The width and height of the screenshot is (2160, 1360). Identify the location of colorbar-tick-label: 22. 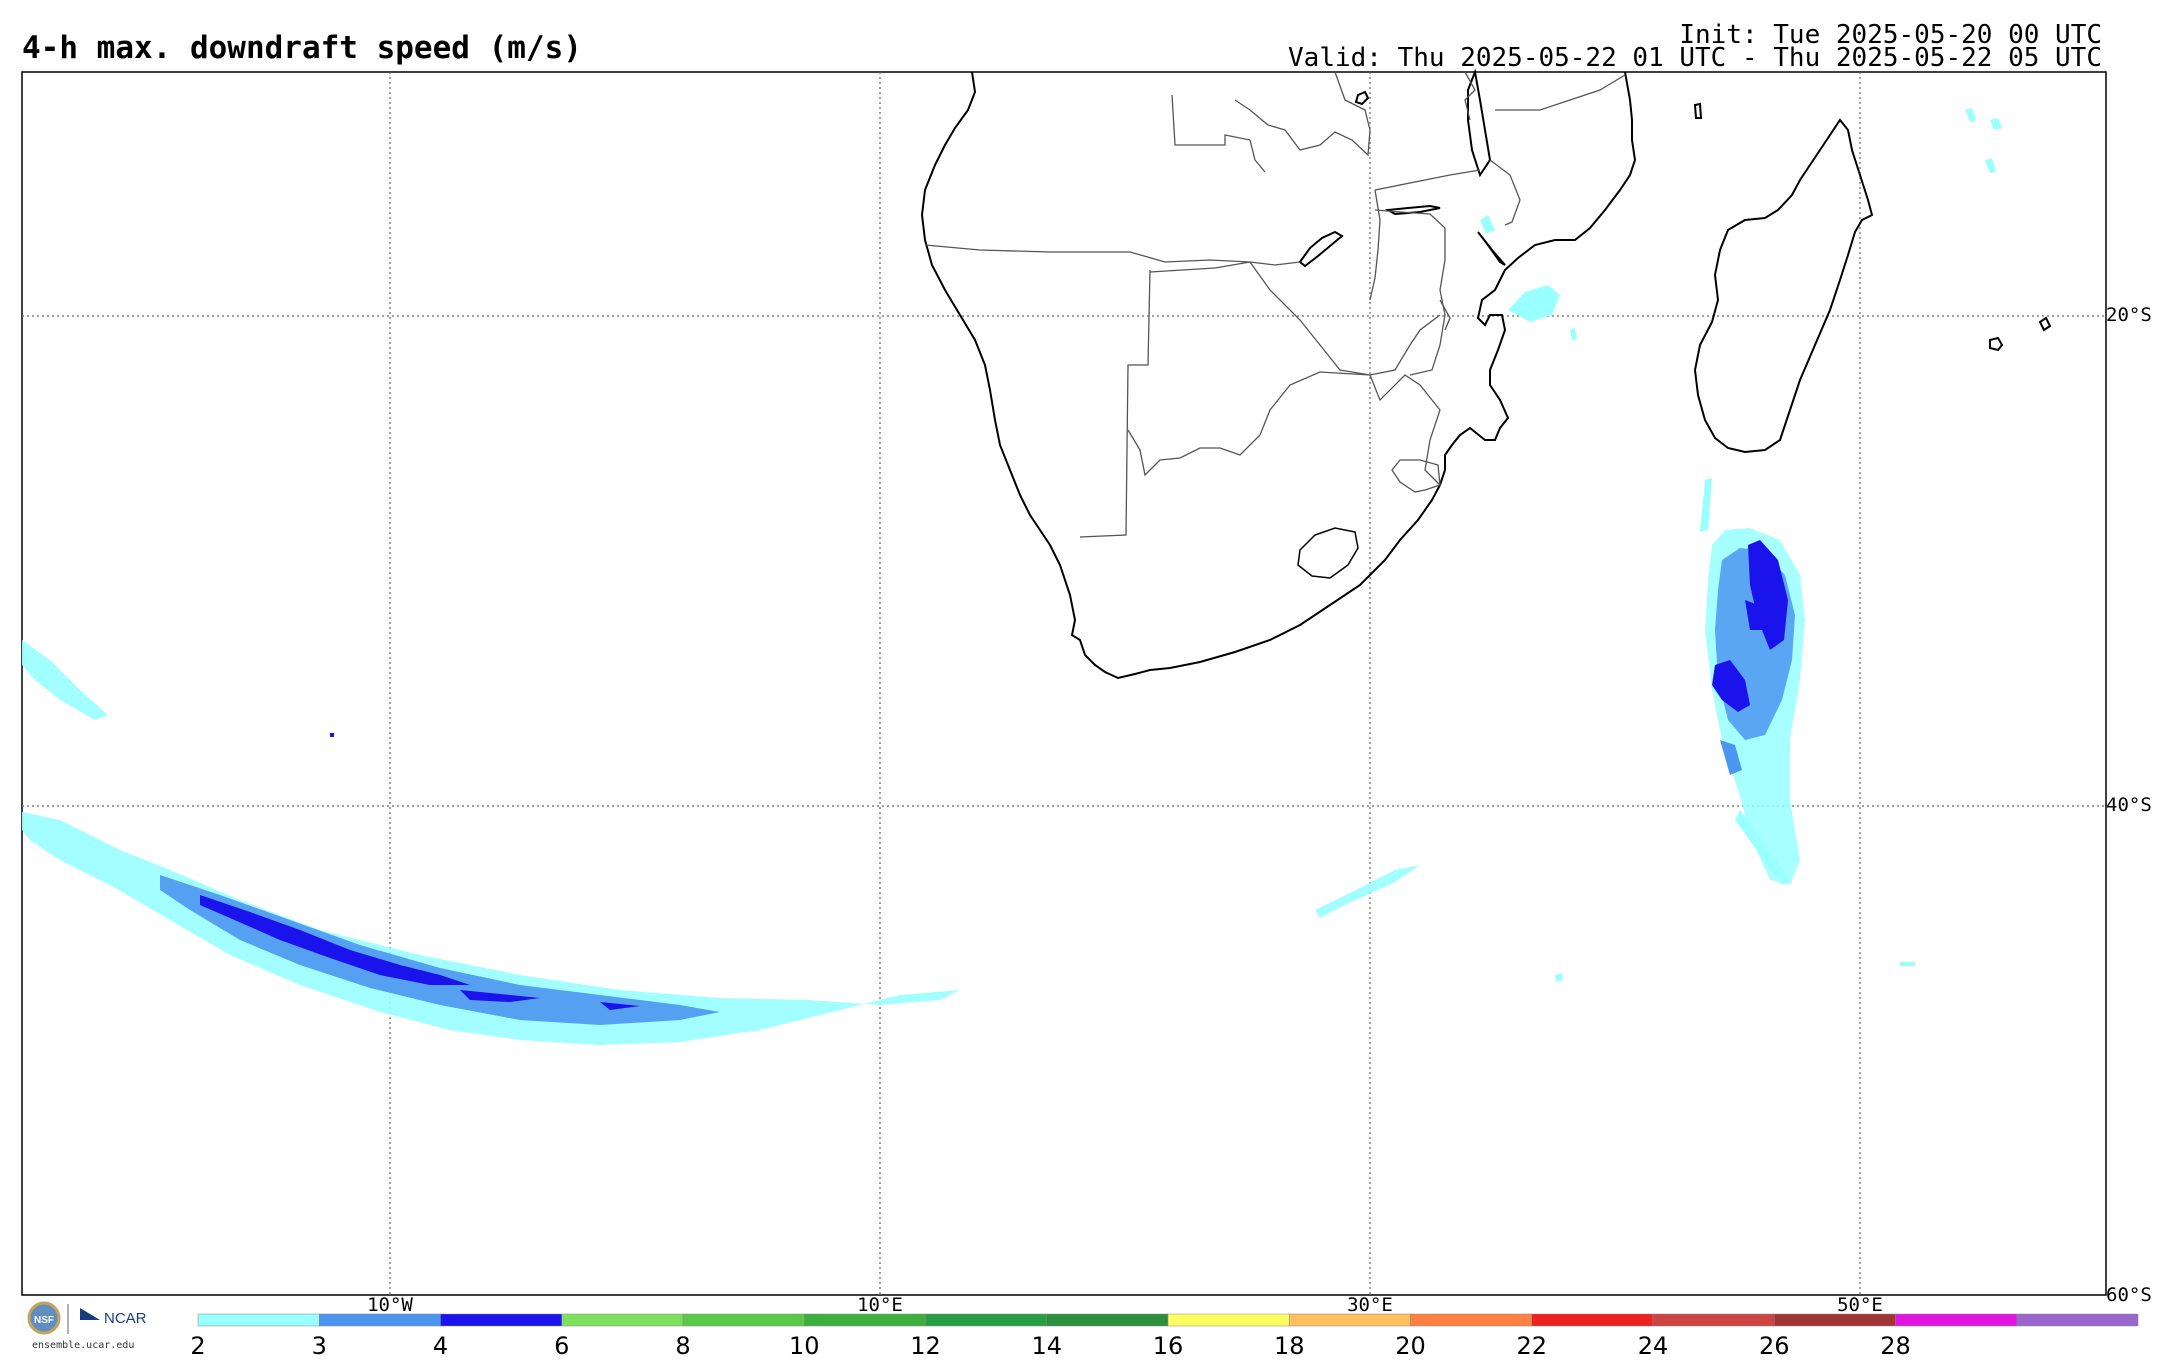
(1532, 1346).